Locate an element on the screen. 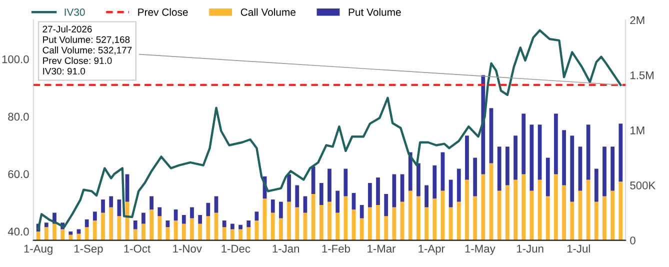 The height and width of the screenshot is (267, 669). x-tick-label: 1-Dec is located at coordinates (236, 248).